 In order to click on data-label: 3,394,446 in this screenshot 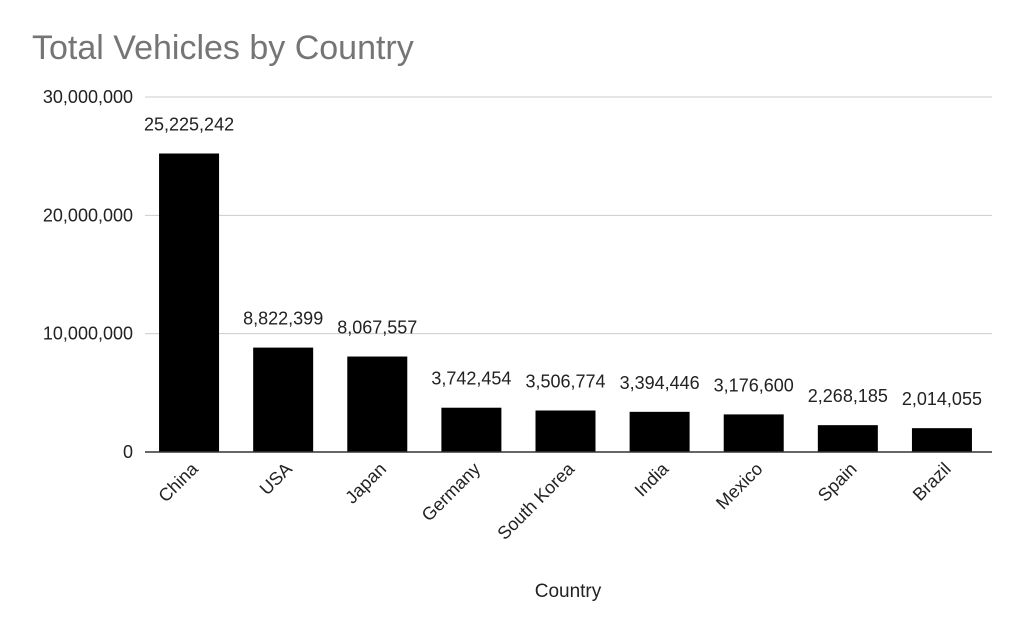, I will do `click(660, 383)`.